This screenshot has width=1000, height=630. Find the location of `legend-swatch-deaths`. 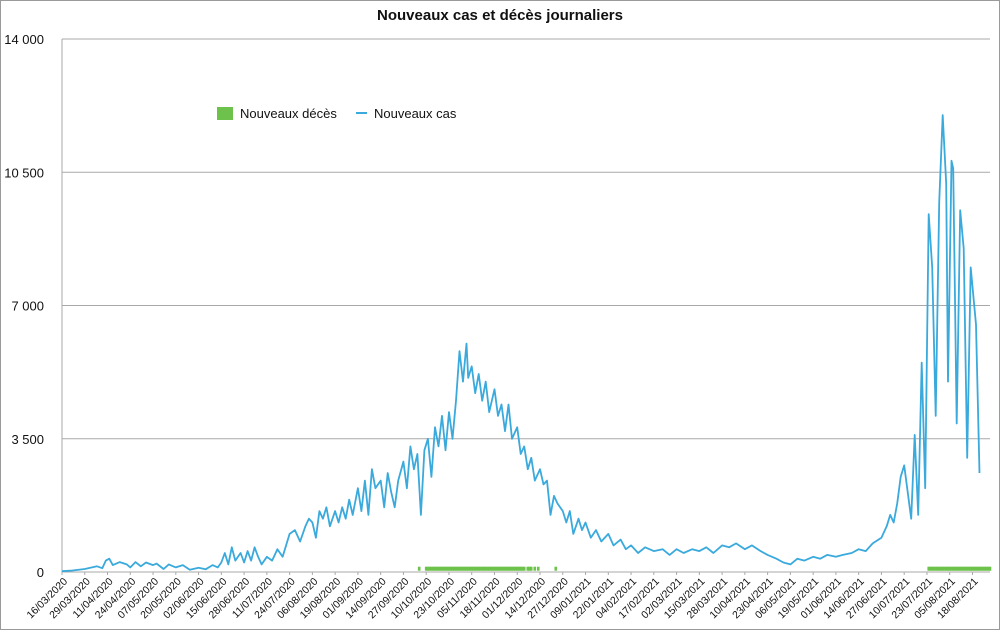

legend-swatch-deaths is located at coordinates (225, 113).